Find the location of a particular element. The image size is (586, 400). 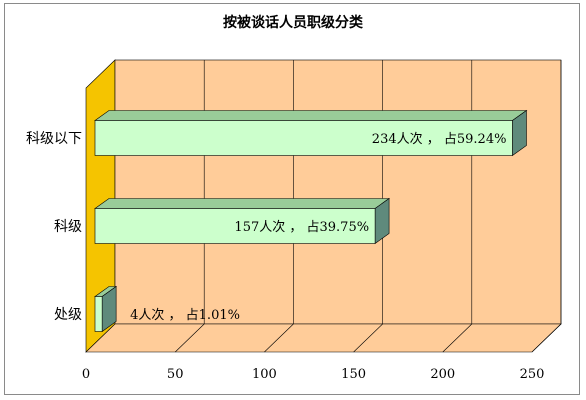

data-label: 4人次 ， 占1.01% is located at coordinates (185, 315).